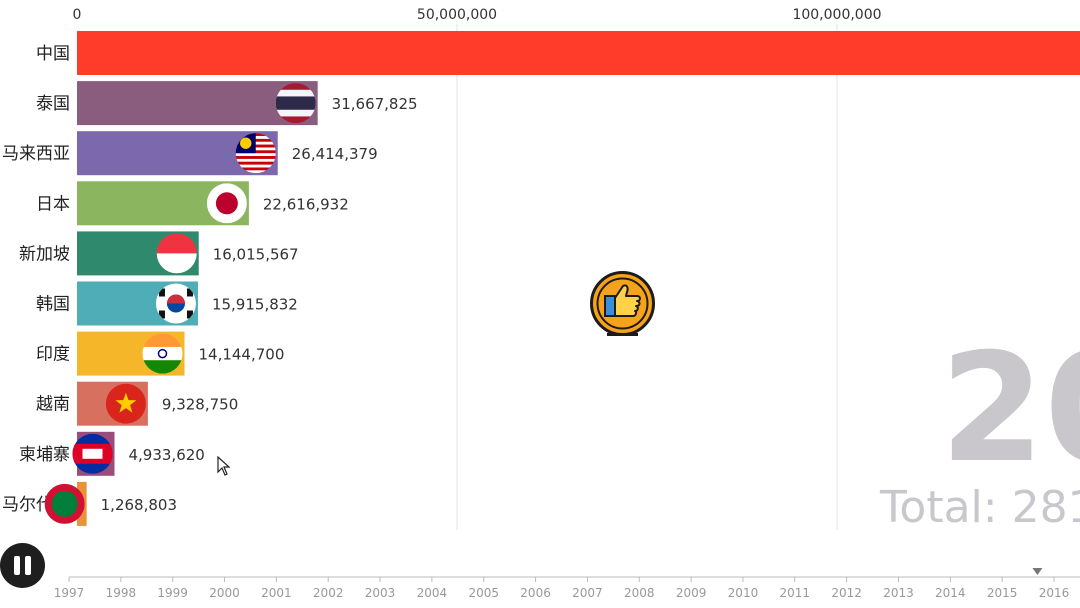  Describe the element at coordinates (227, 103) in the screenshot. I see `bar-group: 泰国 31,667,825` at that location.